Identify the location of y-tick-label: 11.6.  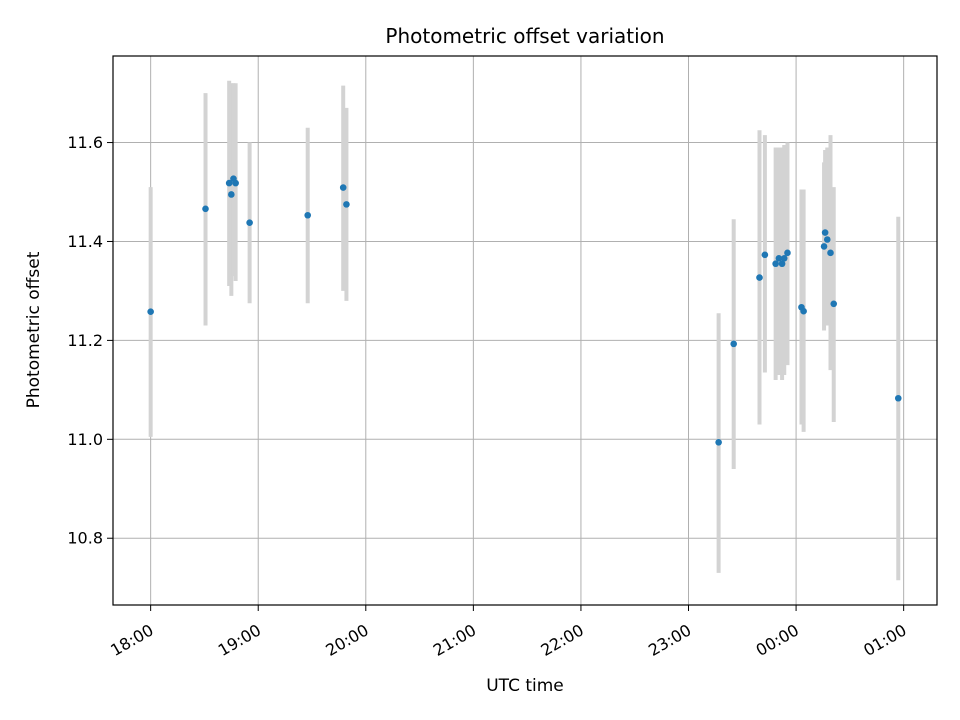
(85, 142).